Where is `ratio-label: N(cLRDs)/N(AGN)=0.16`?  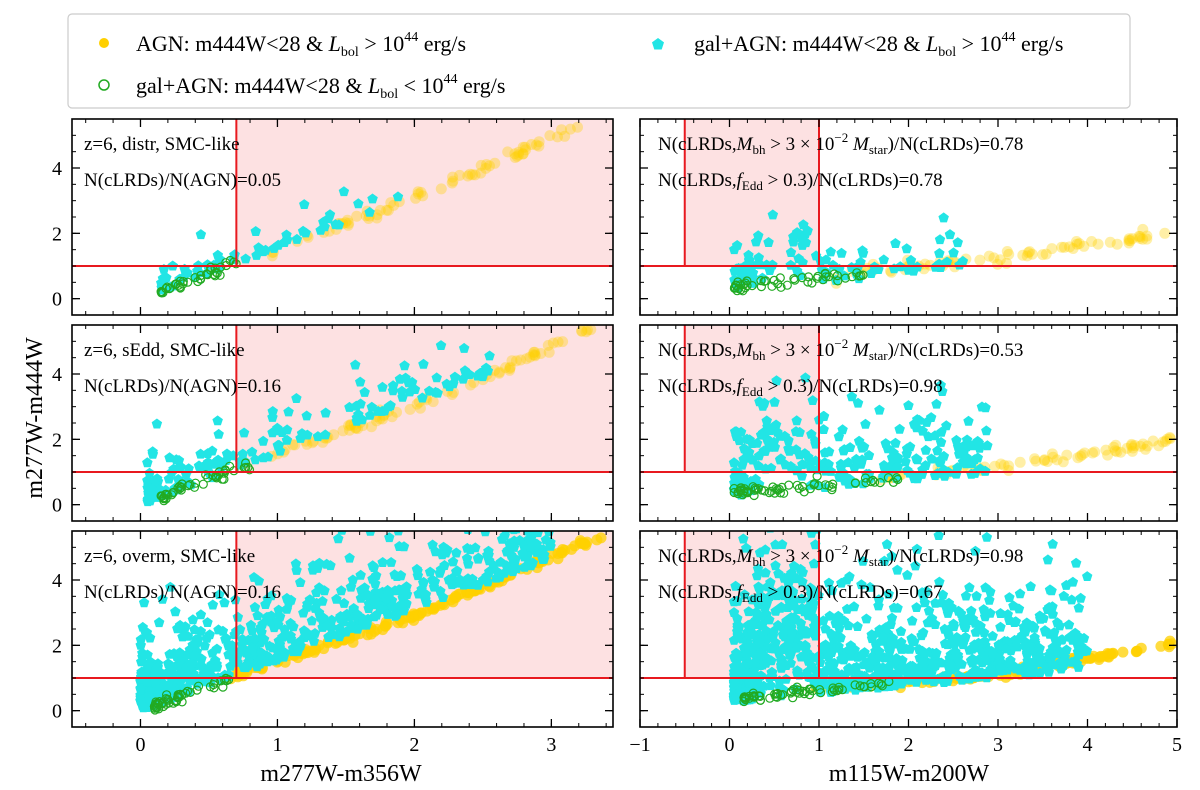 ratio-label: N(cLRDs)/N(AGN)=0.16 is located at coordinates (182, 386).